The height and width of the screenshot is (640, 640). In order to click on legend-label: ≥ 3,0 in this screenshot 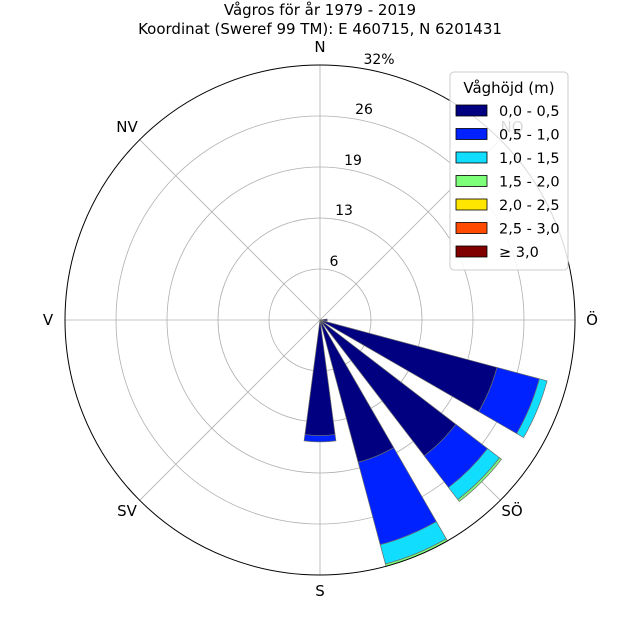, I will do `click(519, 253)`.